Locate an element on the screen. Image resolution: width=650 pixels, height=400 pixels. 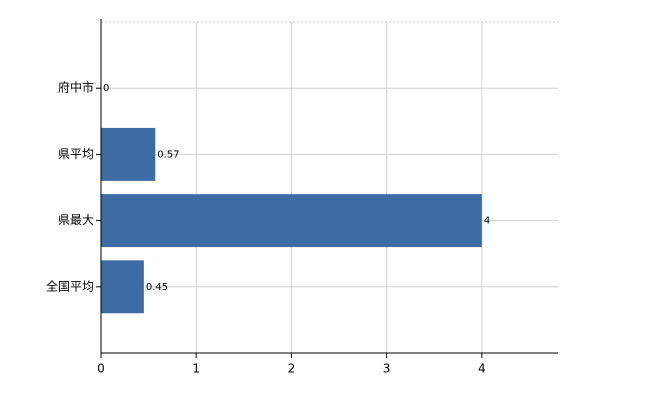
x-tick-label: 3 is located at coordinates (387, 369).